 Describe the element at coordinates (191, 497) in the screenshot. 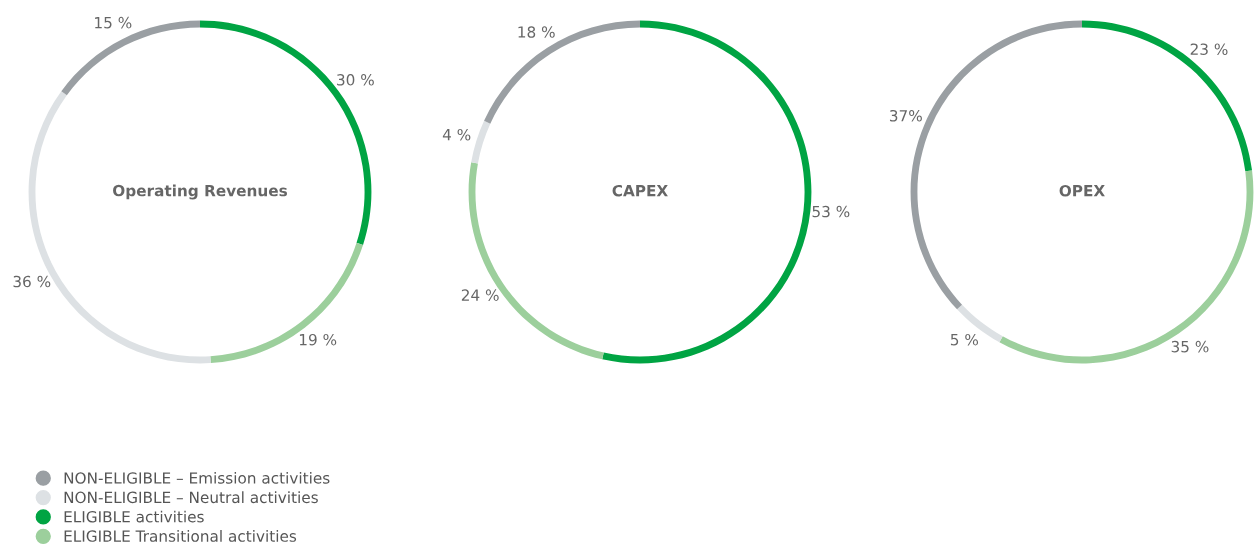

I see `legend-label: NON-ELIGIBLE – Neutral activities` at that location.